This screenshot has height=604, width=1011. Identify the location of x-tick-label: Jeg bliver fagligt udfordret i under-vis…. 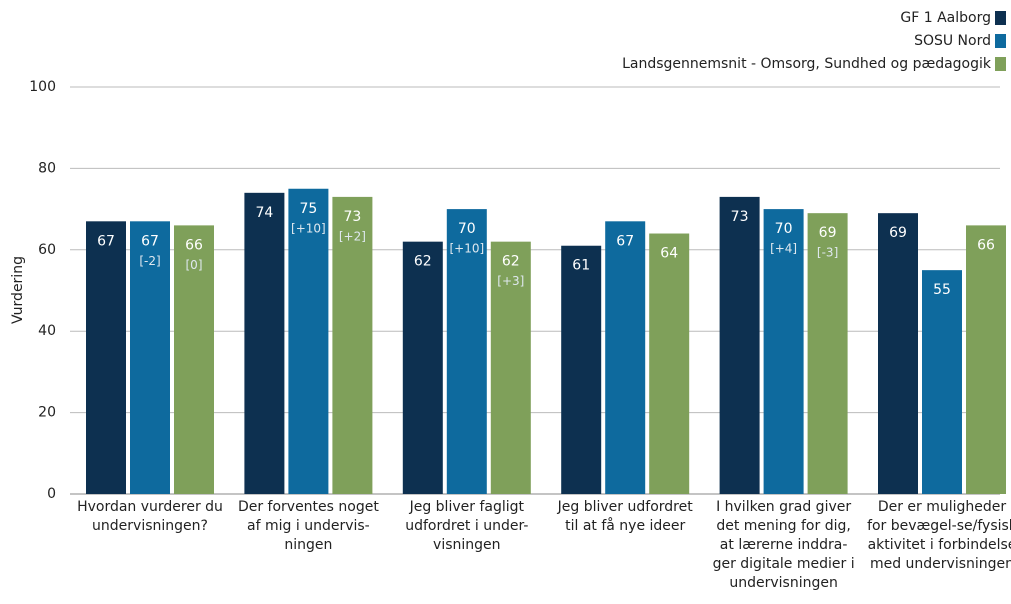
(467, 526).